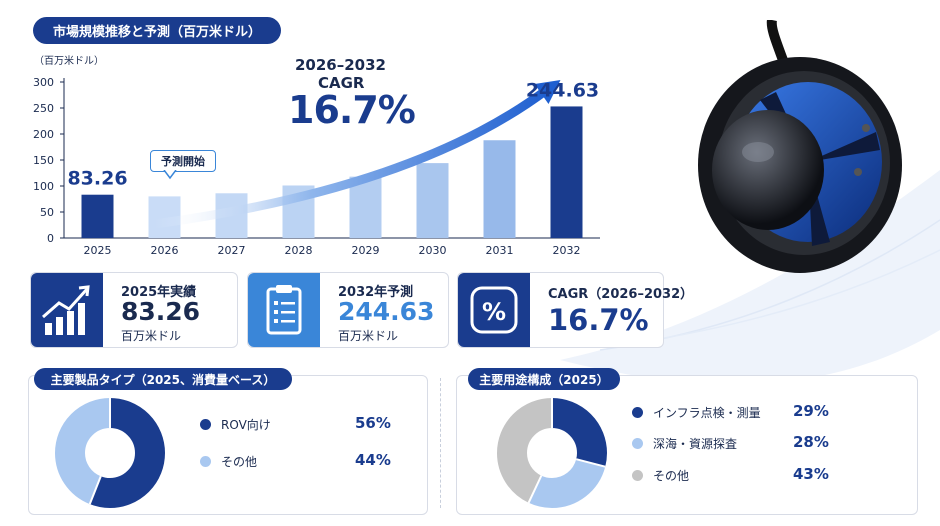 Image resolution: width=940 pixels, height=526 pixels. I want to click on growth-trend-arrowhead, so click(547, 92).